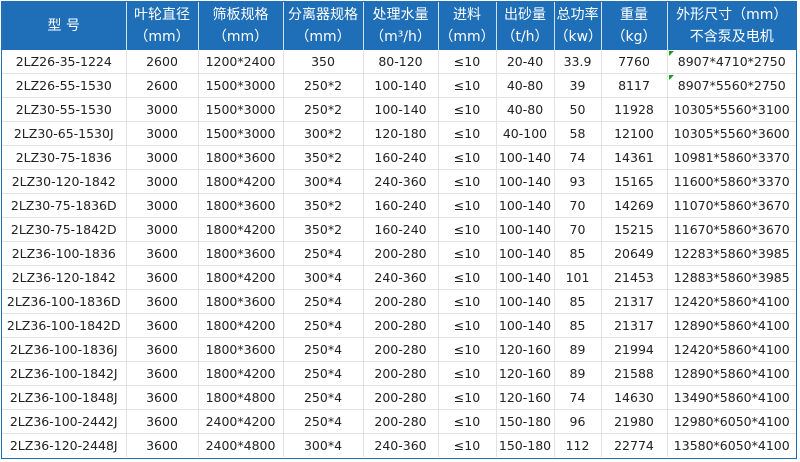  What do you see at coordinates (401, 62) in the screenshot?
I see `cell-water-capacity: 80-120` at bounding box center [401, 62].